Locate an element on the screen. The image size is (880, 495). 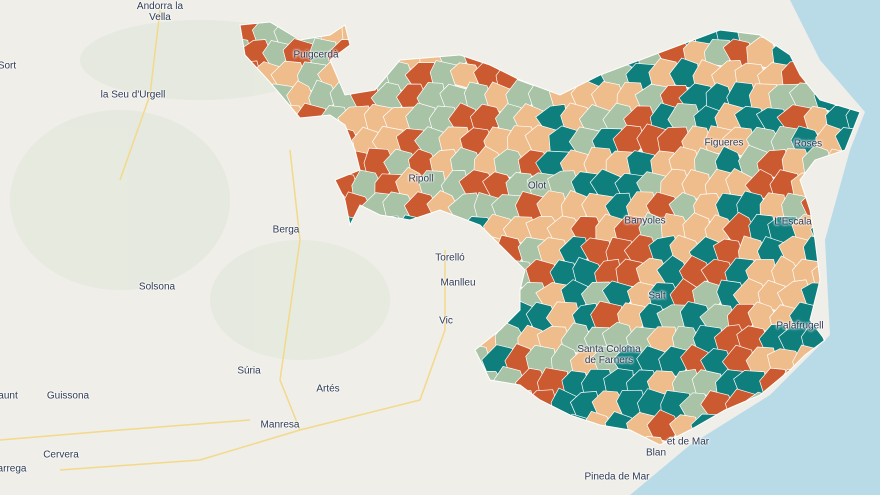
place-label: Palafrugell is located at coordinates (800, 326).